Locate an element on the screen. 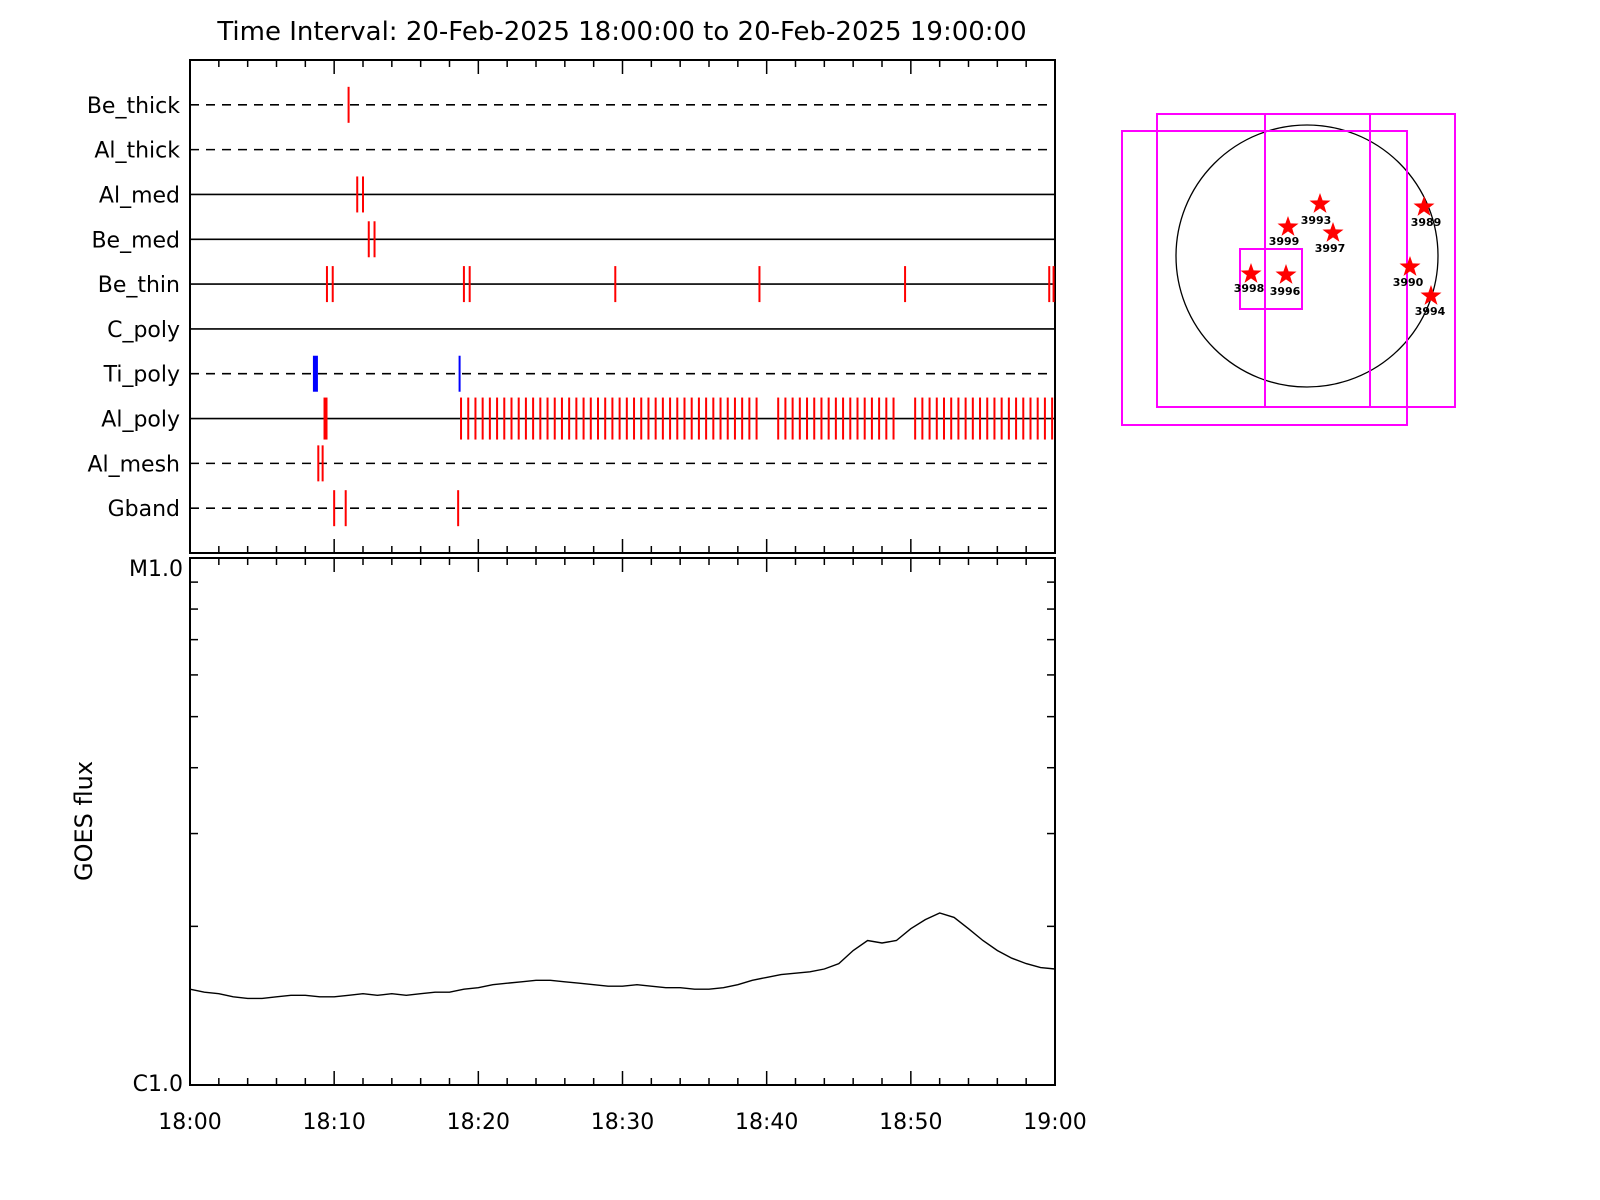 The height and width of the screenshot is (1200, 1600). channel-label: Al_thick is located at coordinates (137, 151).